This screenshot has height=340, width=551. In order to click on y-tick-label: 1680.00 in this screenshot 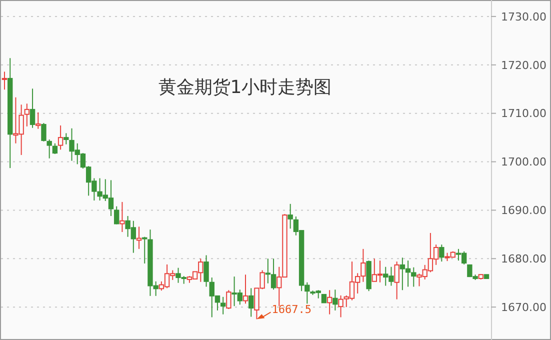, I will do `click(523, 259)`.